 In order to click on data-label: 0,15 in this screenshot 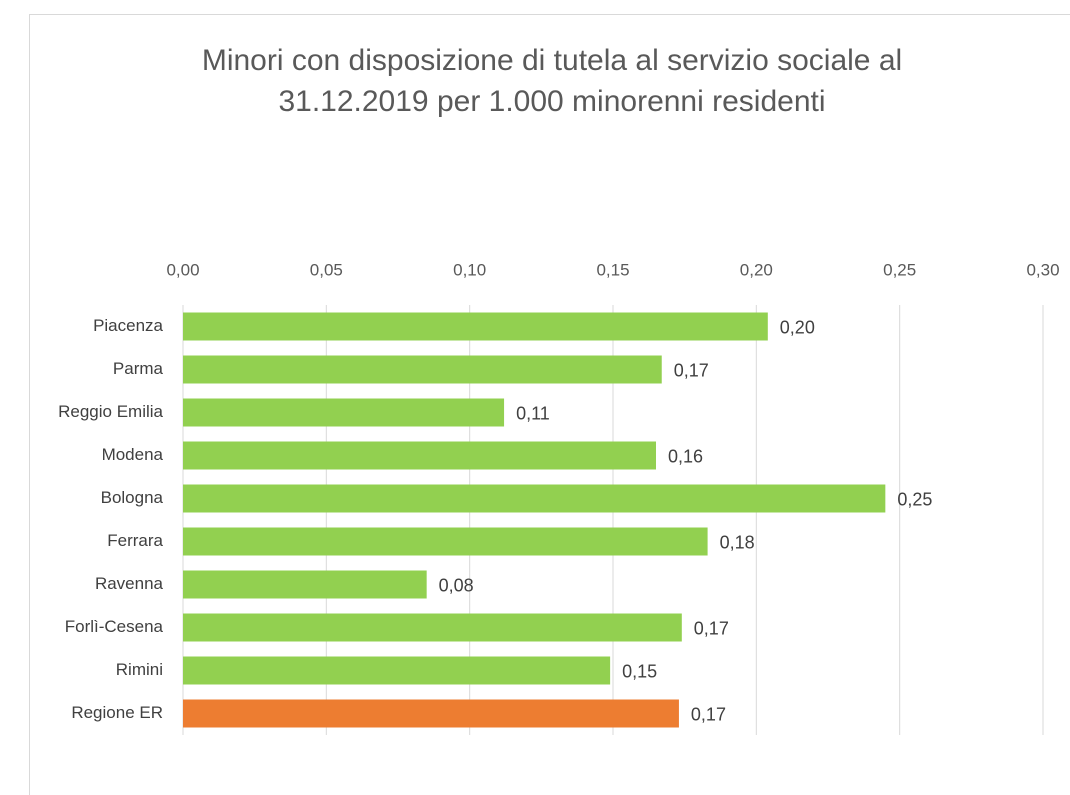, I will do `click(639, 671)`.